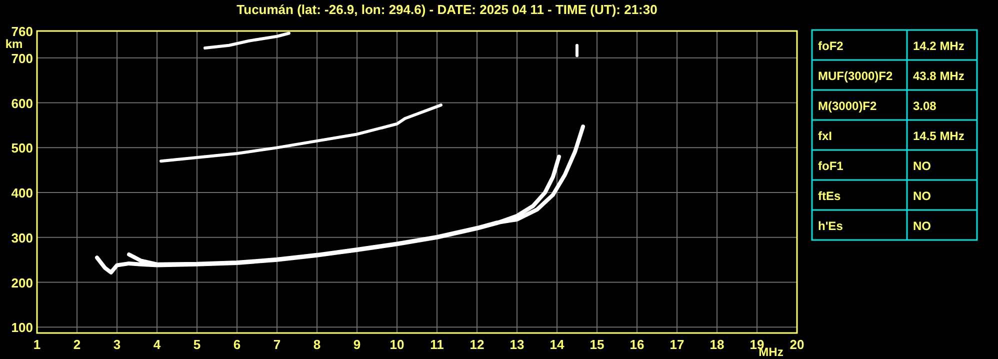 The height and width of the screenshot is (359, 998). I want to click on text: 14.5 MHz, so click(938, 136).